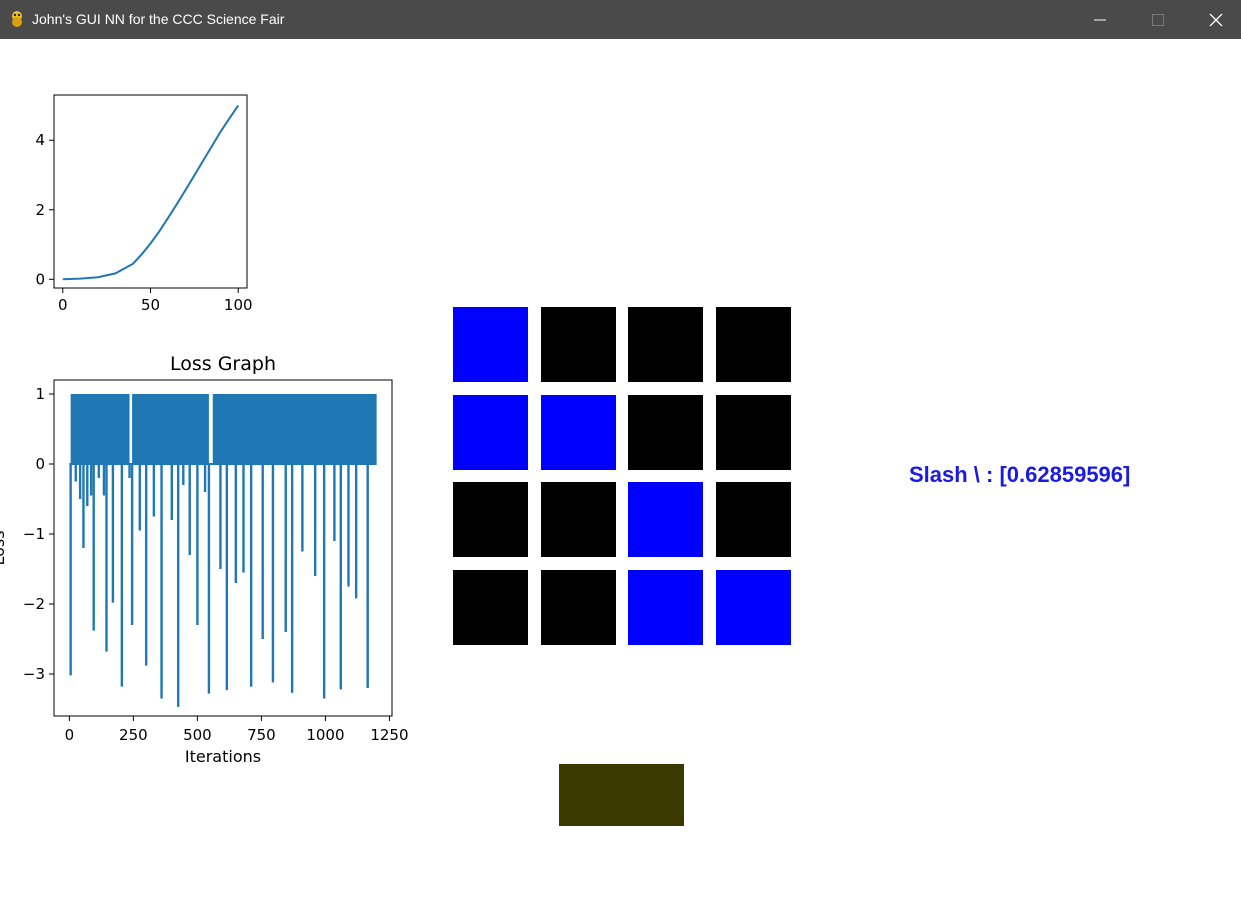  What do you see at coordinates (150, 305) in the screenshot?
I see `x-tick-label: 50` at bounding box center [150, 305].